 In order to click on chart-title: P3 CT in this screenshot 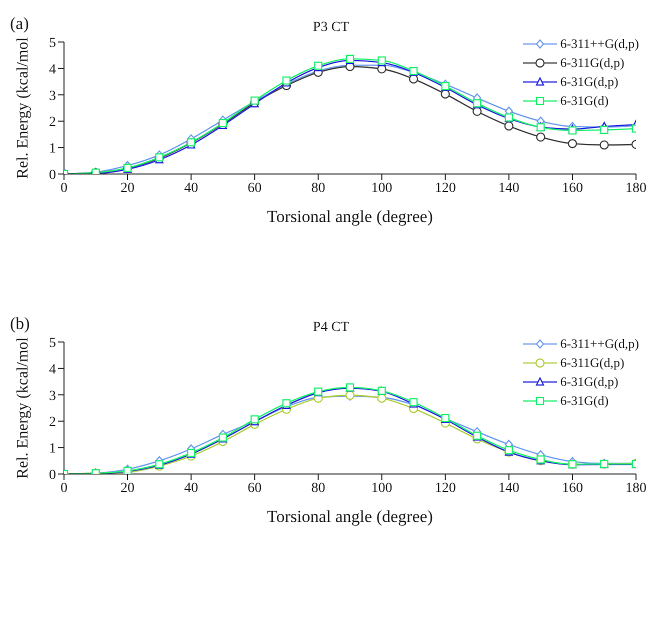, I will do `click(331, 27)`.